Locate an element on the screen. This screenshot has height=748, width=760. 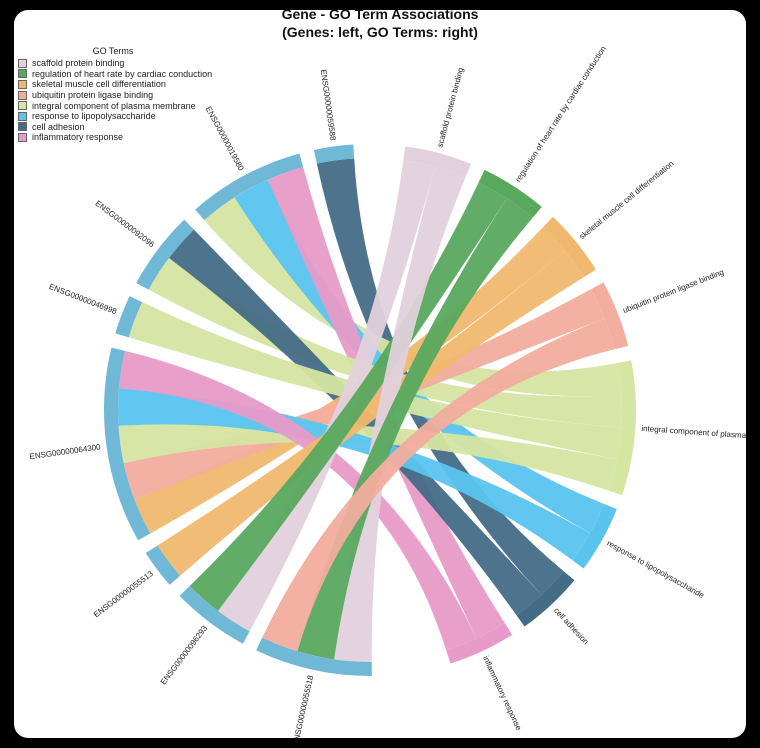
arc-label: integral component of plasma membrane is located at coordinates (693, 433).